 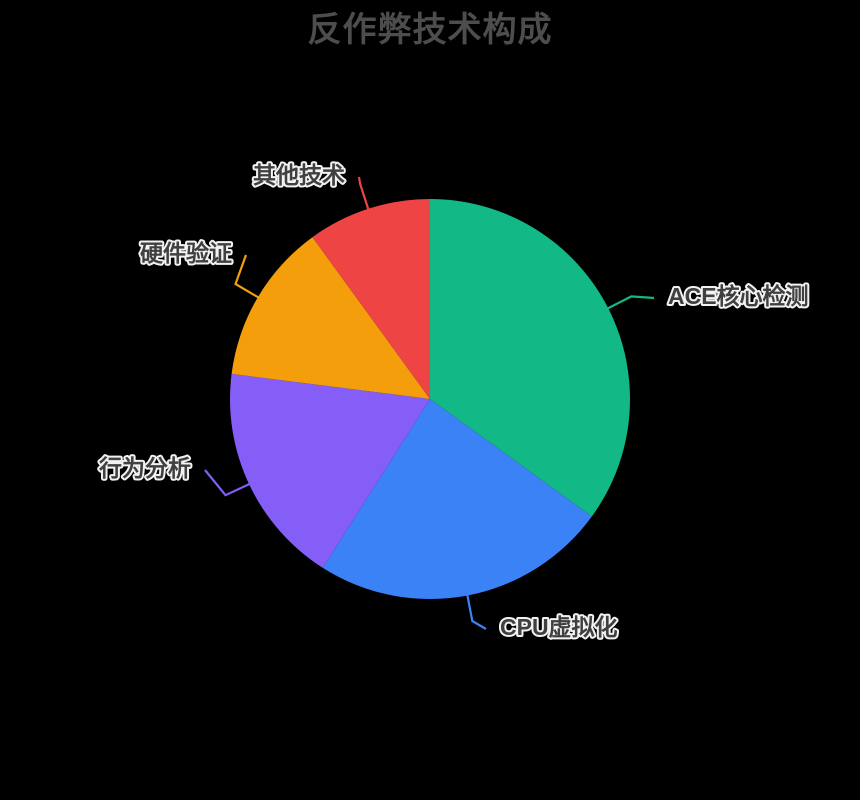 What do you see at coordinates (559, 627) in the screenshot?
I see `label-cpu: CPU虚拟化` at bounding box center [559, 627].